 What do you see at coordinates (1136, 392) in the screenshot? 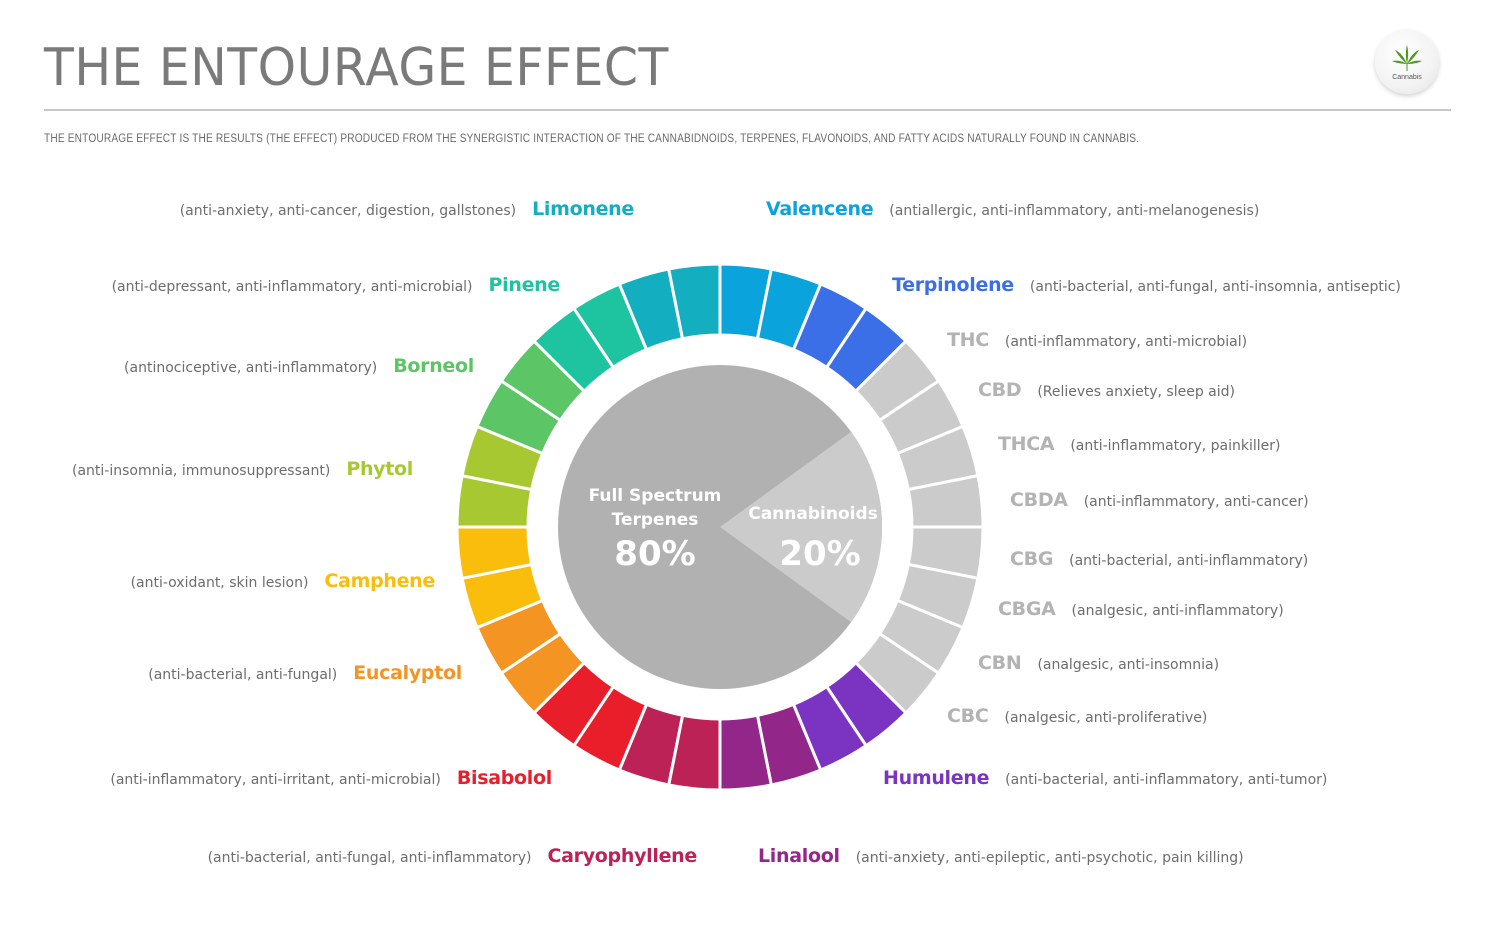
I see `cbd-desc: (Relieves anxiety, sleep aid)` at bounding box center [1136, 392].